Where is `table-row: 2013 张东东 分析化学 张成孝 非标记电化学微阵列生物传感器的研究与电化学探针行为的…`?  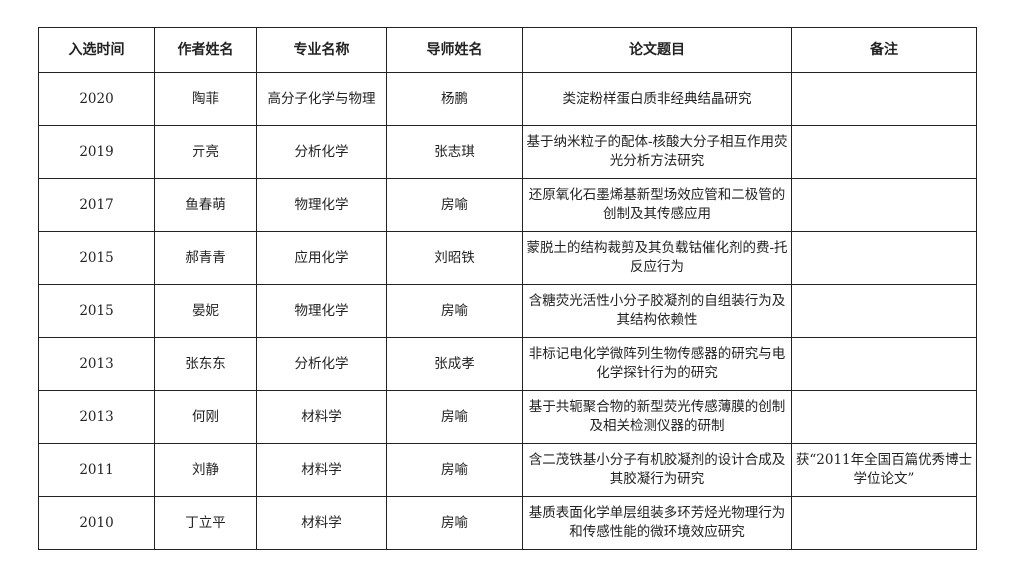 table-row: 2013 张东东 分析化学 张成孝 非标记电化学微阵列生物传感器的研究与电化学探针行为的… is located at coordinates (507, 364).